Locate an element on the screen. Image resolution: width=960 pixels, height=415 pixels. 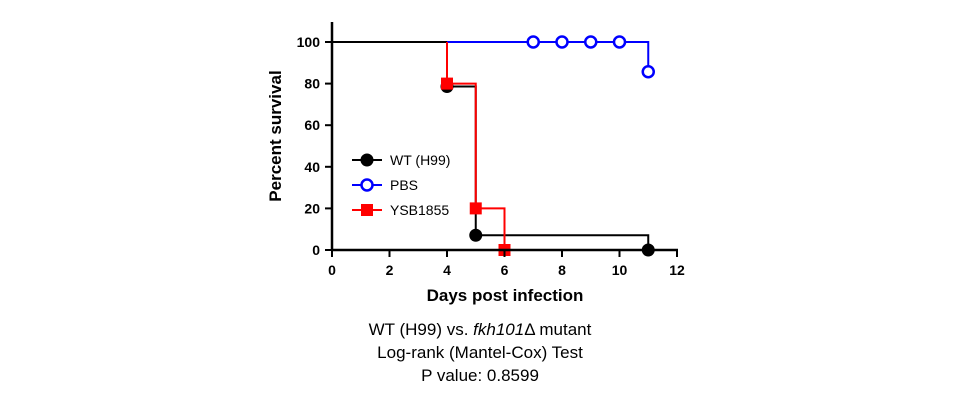
caption-line-pvalue: P value: 0.8599 is located at coordinates (480, 375).